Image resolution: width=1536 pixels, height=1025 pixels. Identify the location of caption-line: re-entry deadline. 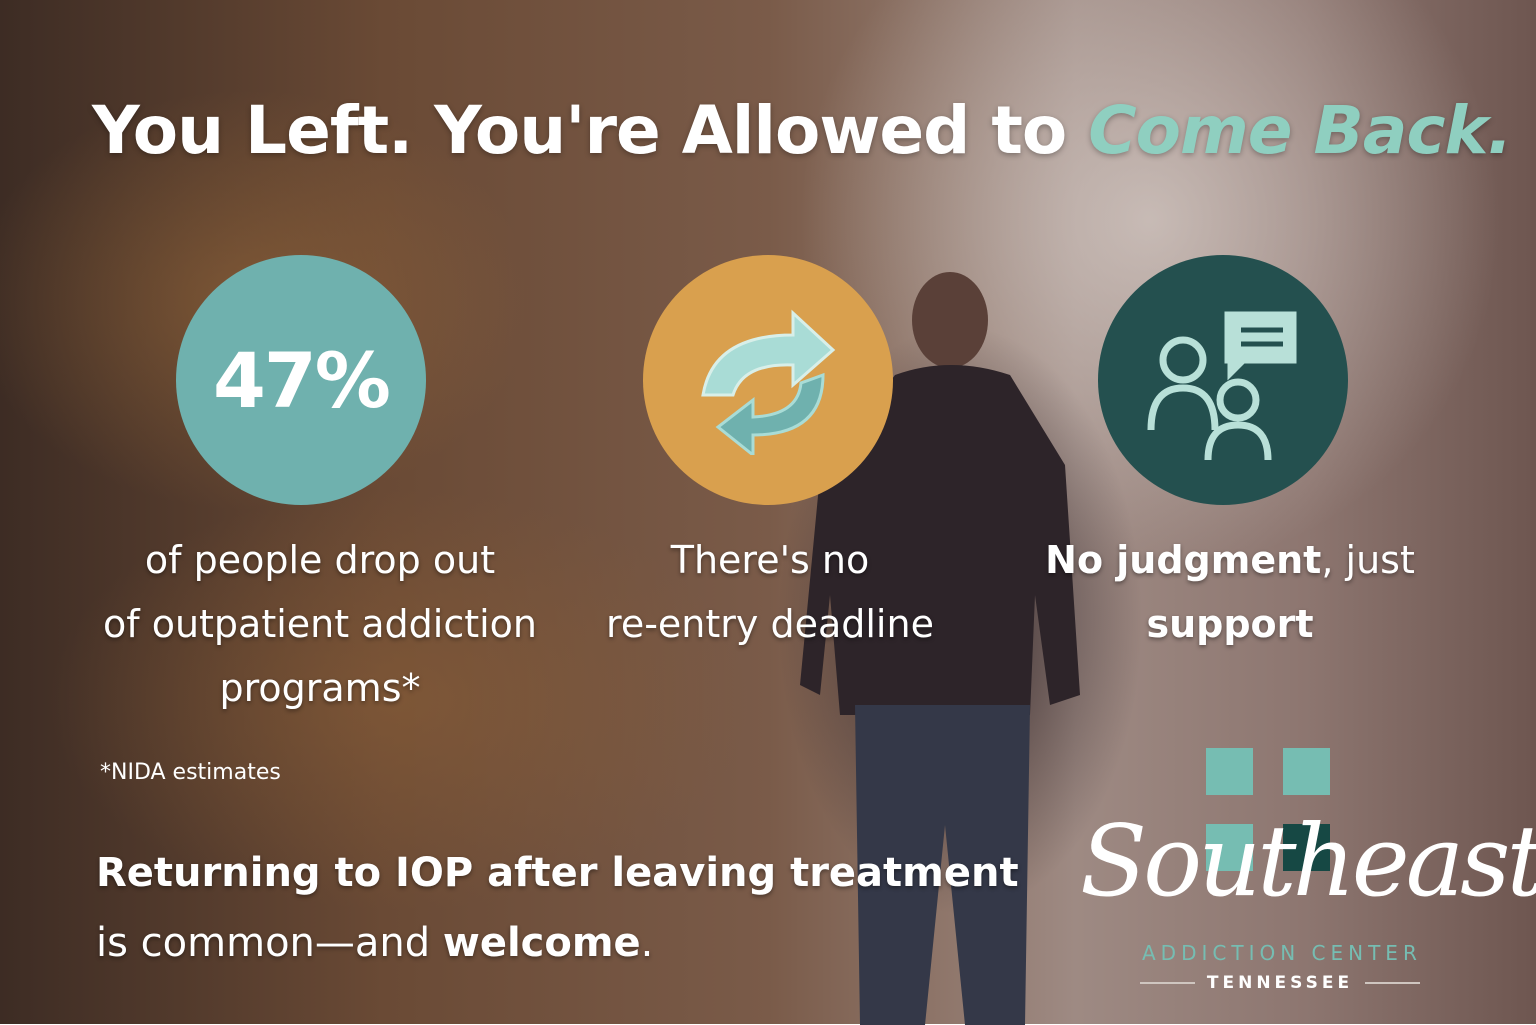
(770, 624).